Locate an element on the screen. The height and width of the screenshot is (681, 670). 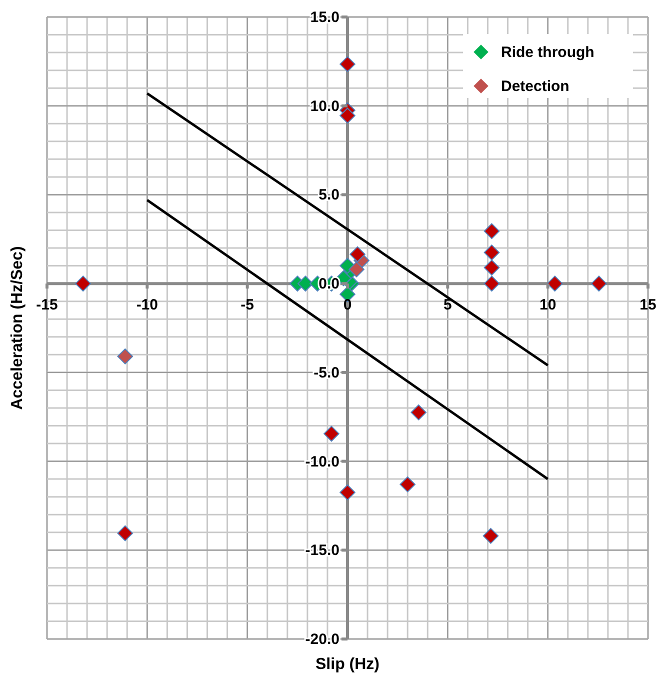
x-axis-title: Slip (Hz) is located at coordinates (348, 664).